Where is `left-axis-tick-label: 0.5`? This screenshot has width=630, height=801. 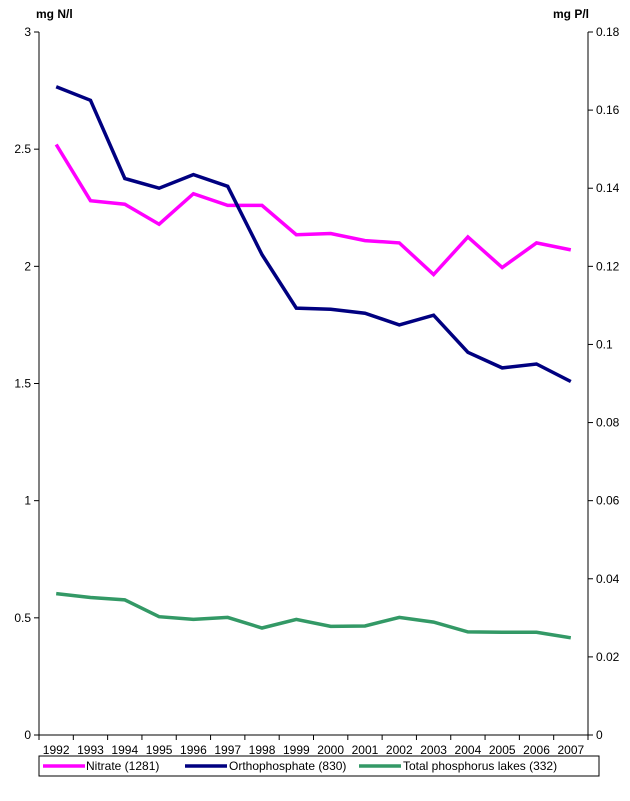 left-axis-tick-label: 0.5 is located at coordinates (22, 618).